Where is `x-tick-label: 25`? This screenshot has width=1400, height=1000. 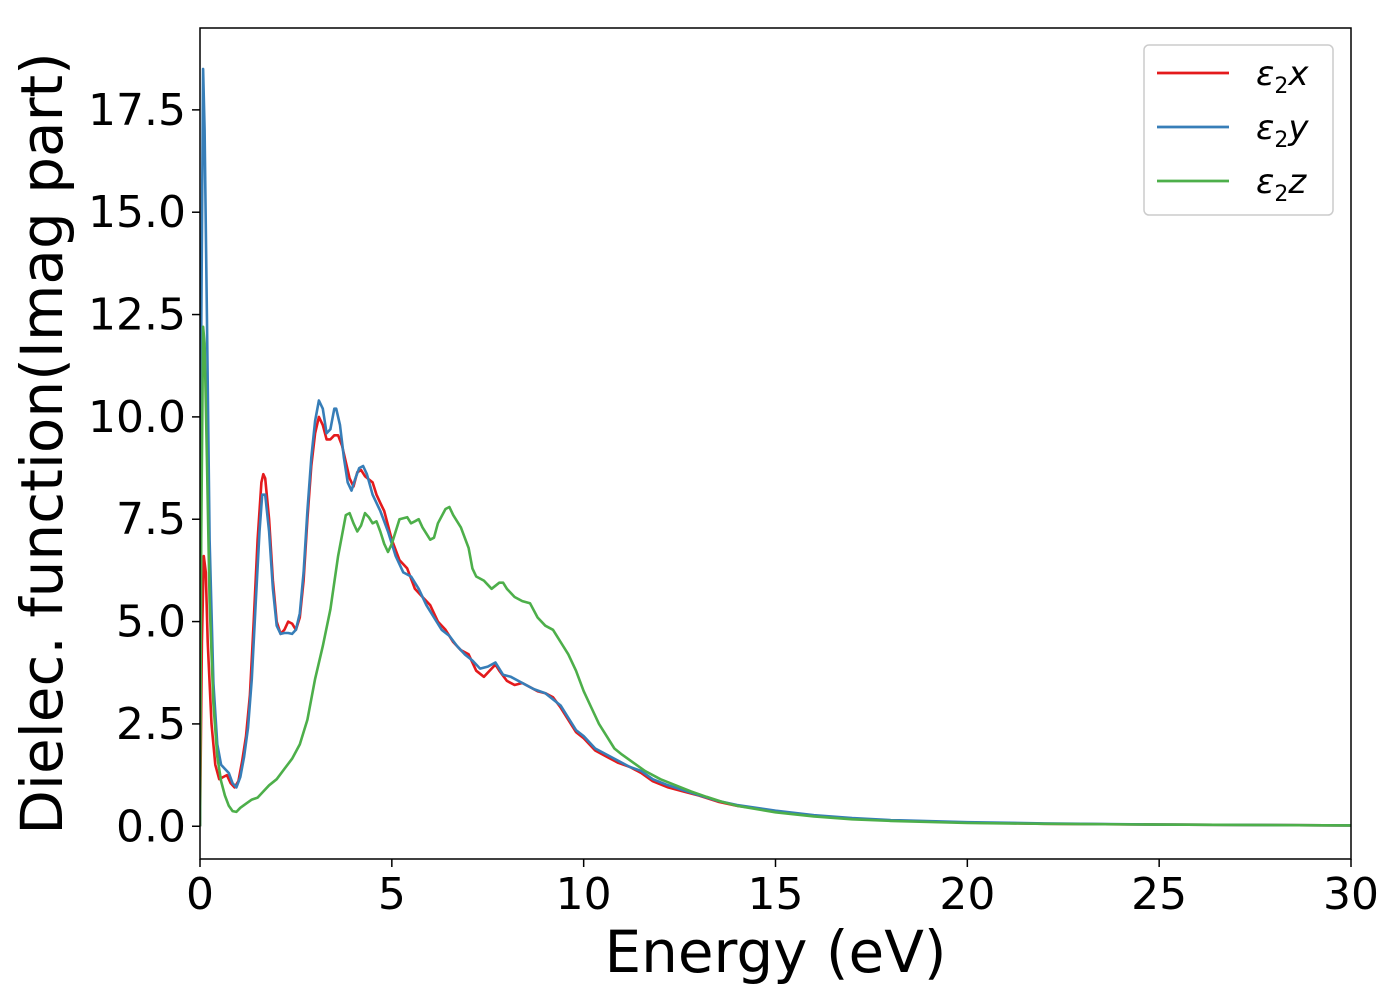 x-tick-label: 25 is located at coordinates (1159, 894).